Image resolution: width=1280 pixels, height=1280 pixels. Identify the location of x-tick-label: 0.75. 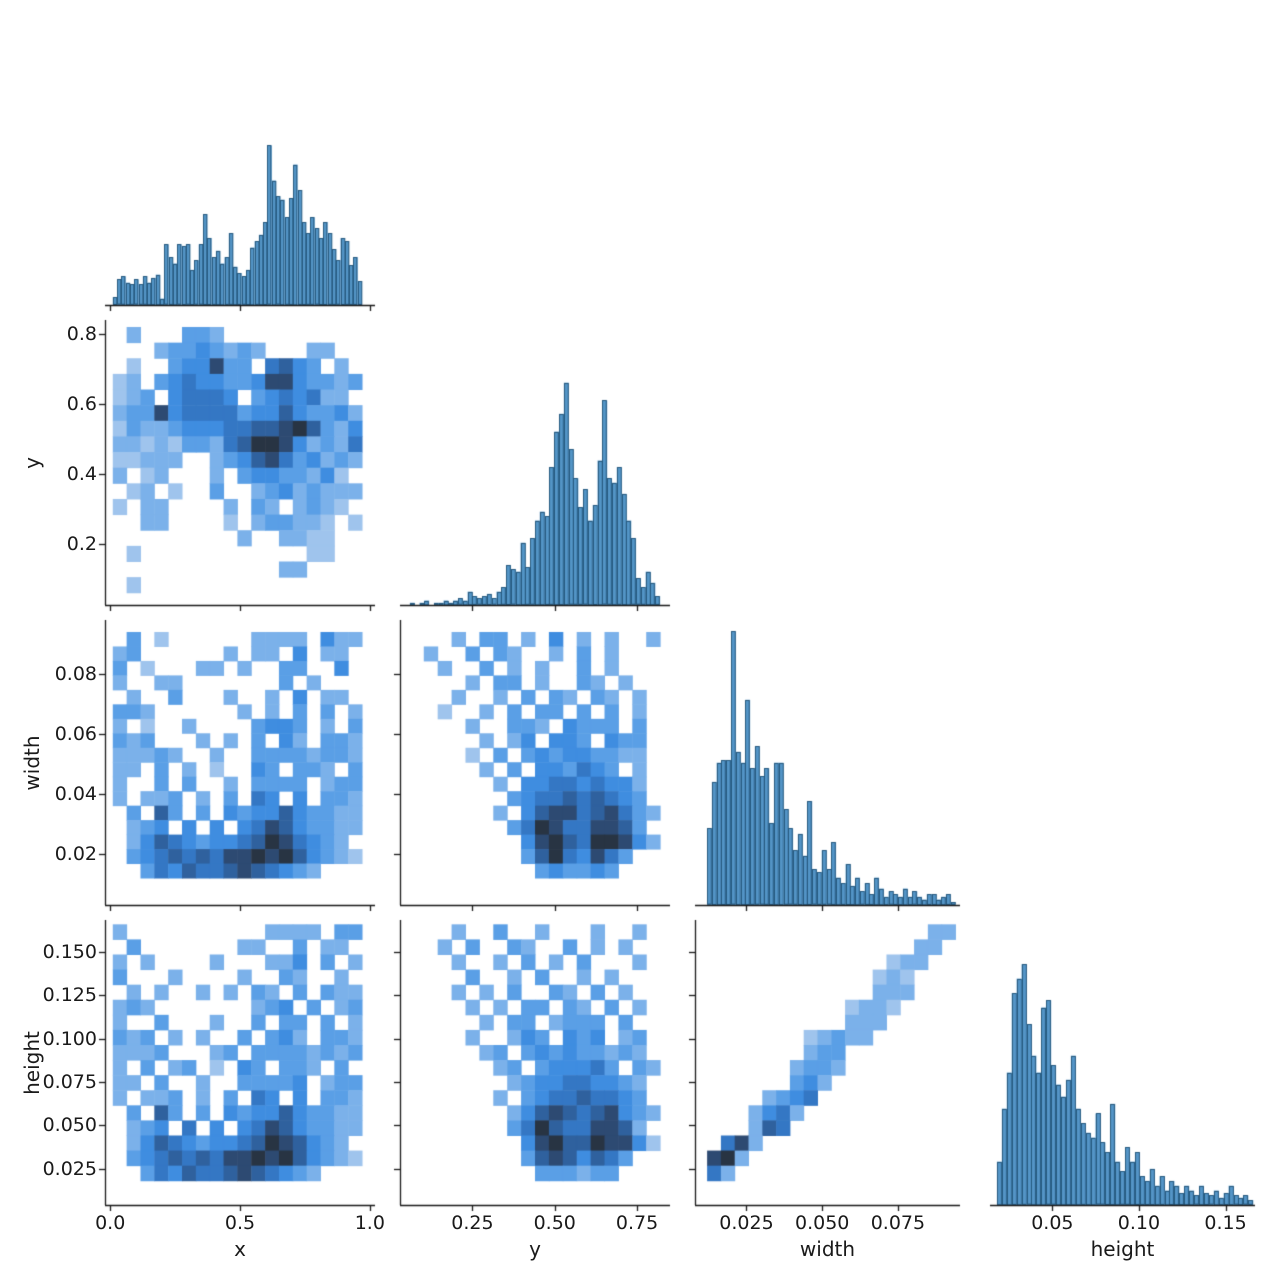
(637, 1223).